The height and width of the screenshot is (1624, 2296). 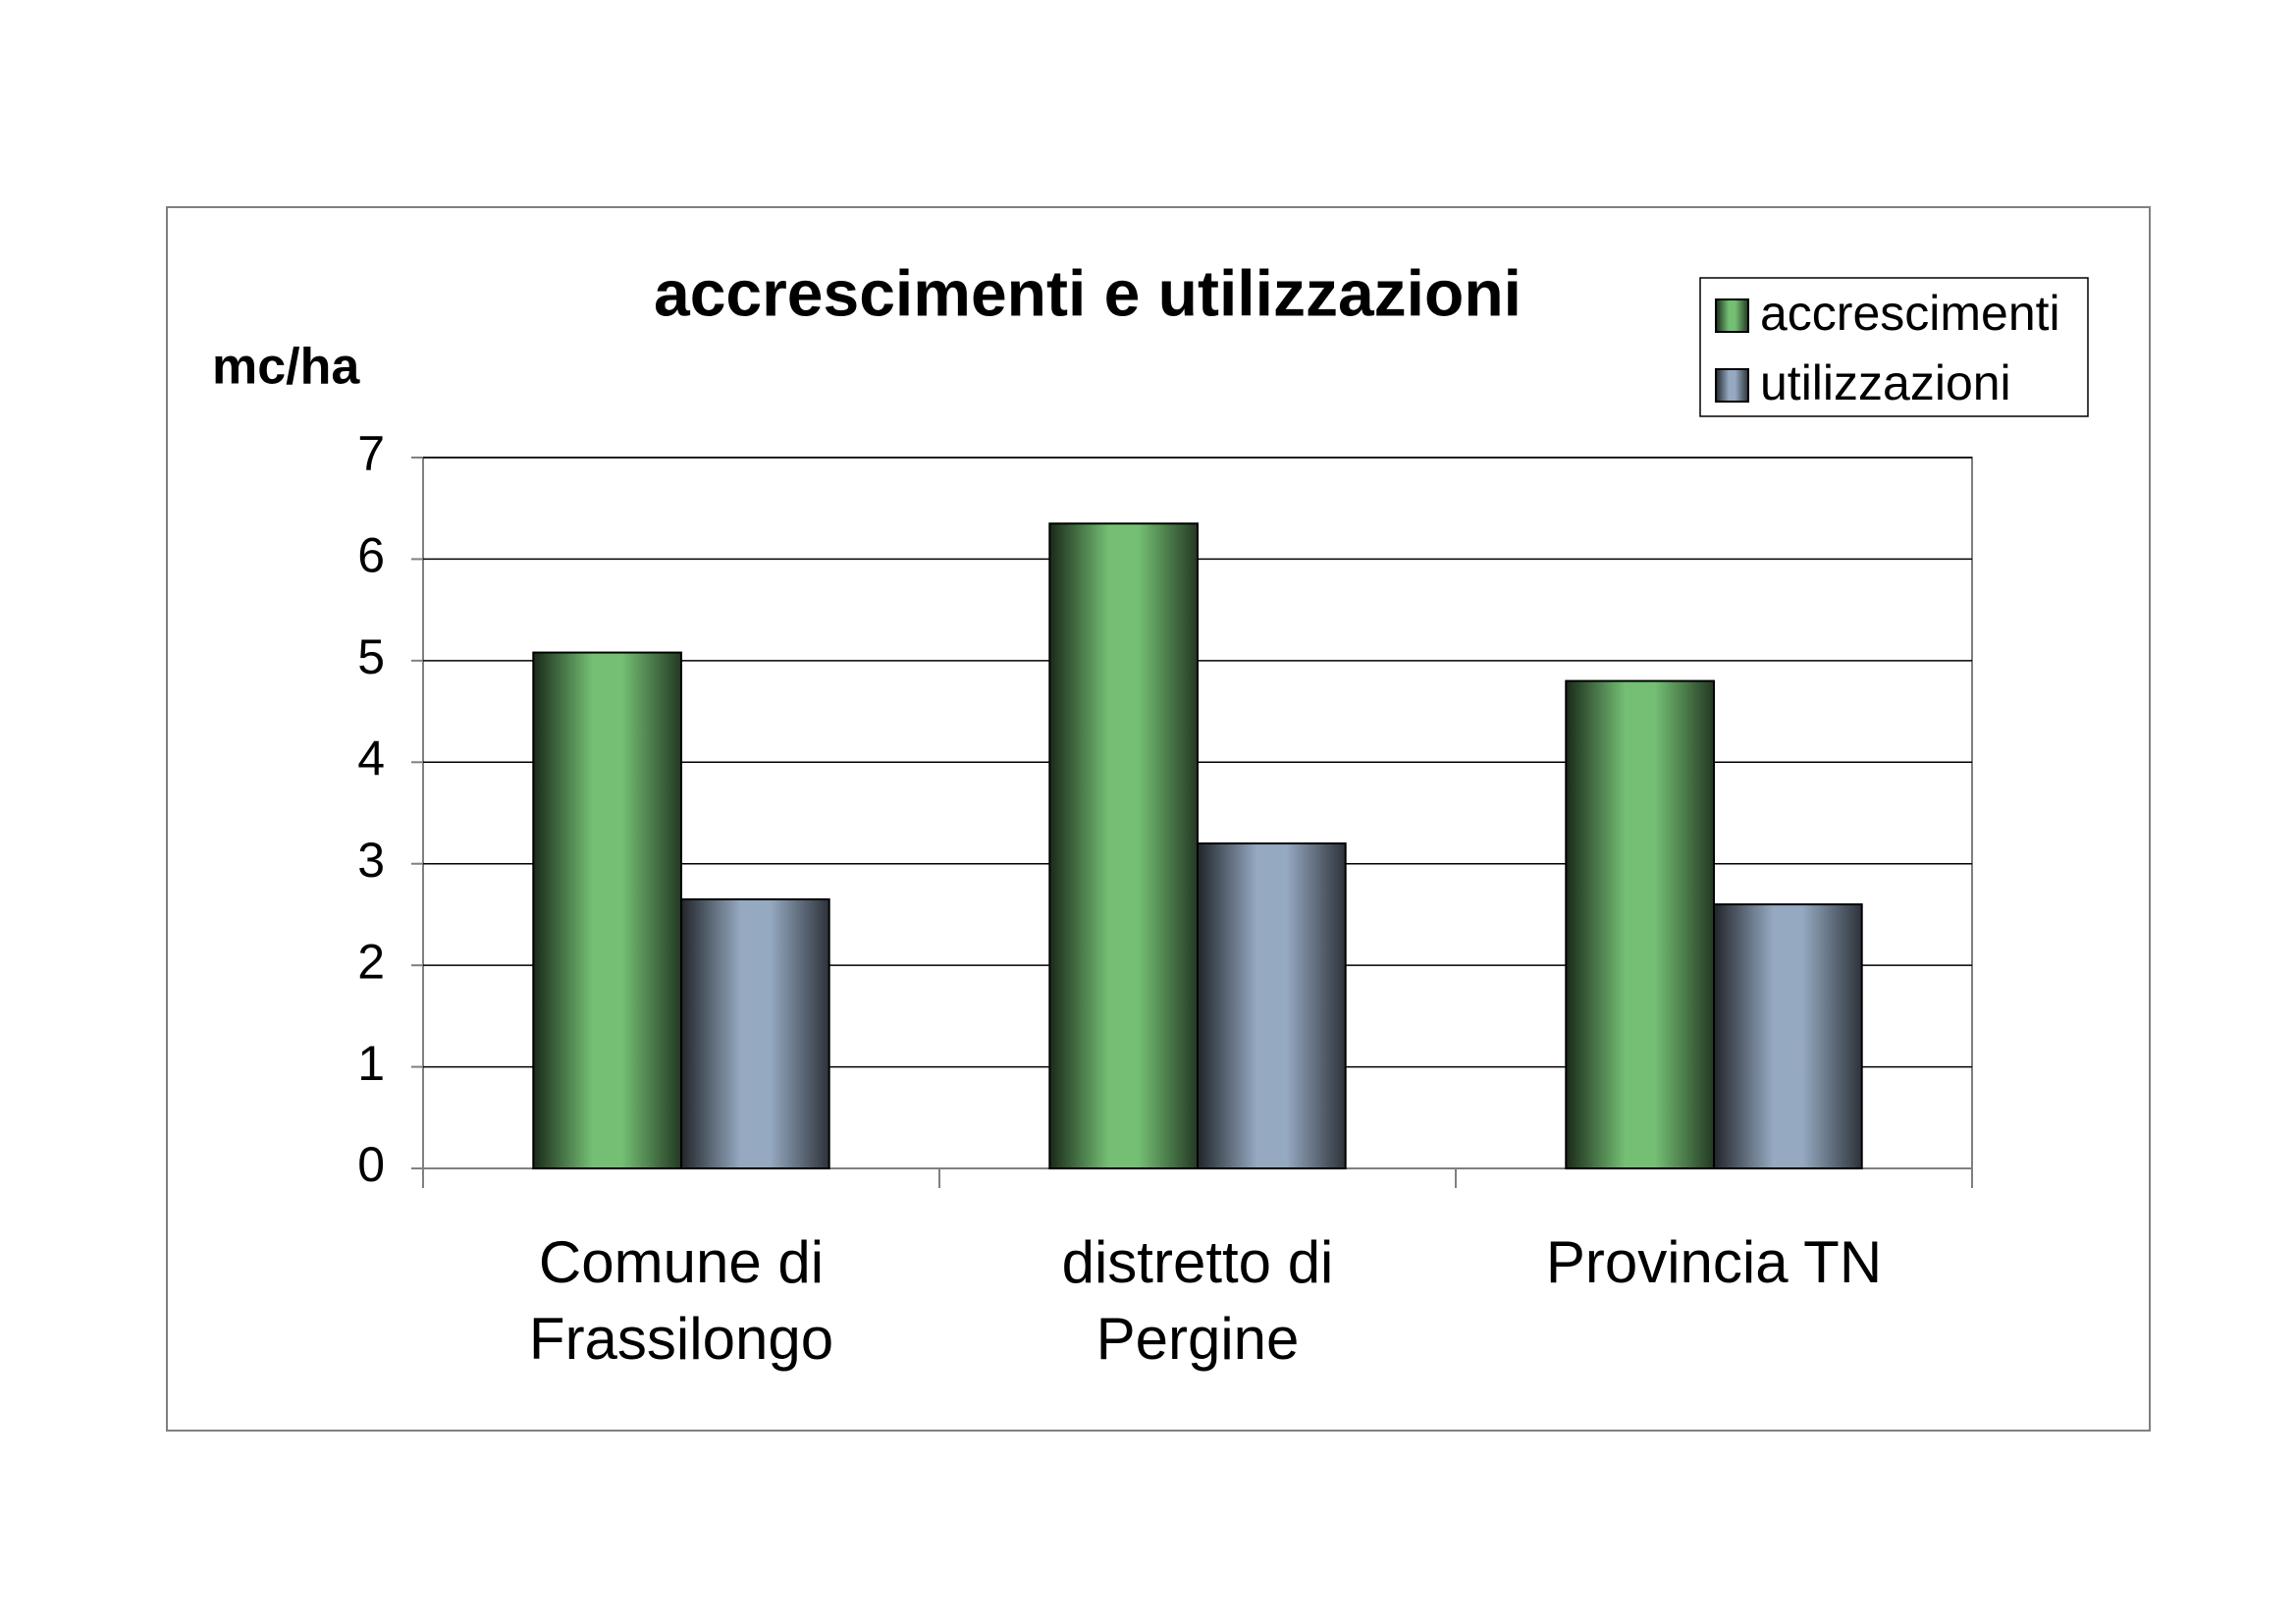 I want to click on y-tick-label: 0, so click(x=371, y=1164).